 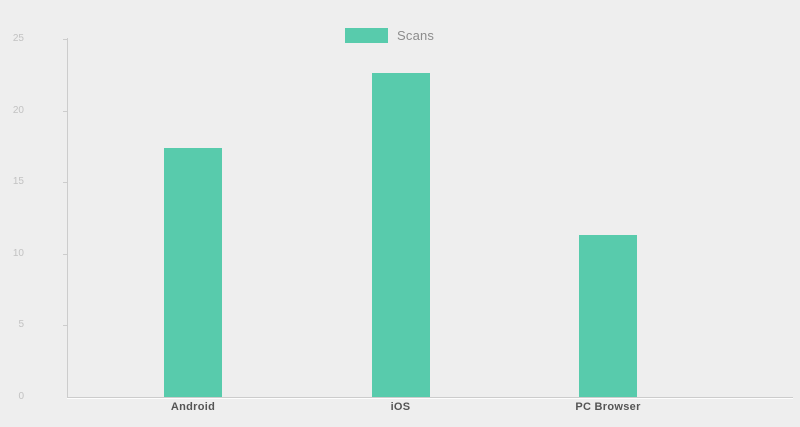 I want to click on bar-android, so click(x=193, y=272).